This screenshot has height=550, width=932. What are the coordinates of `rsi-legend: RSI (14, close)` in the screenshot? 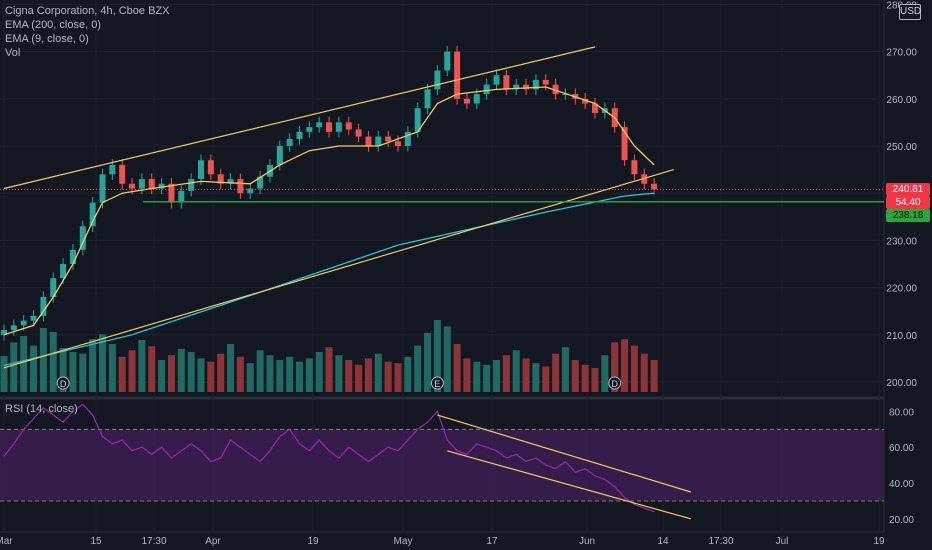 It's located at (41, 409).